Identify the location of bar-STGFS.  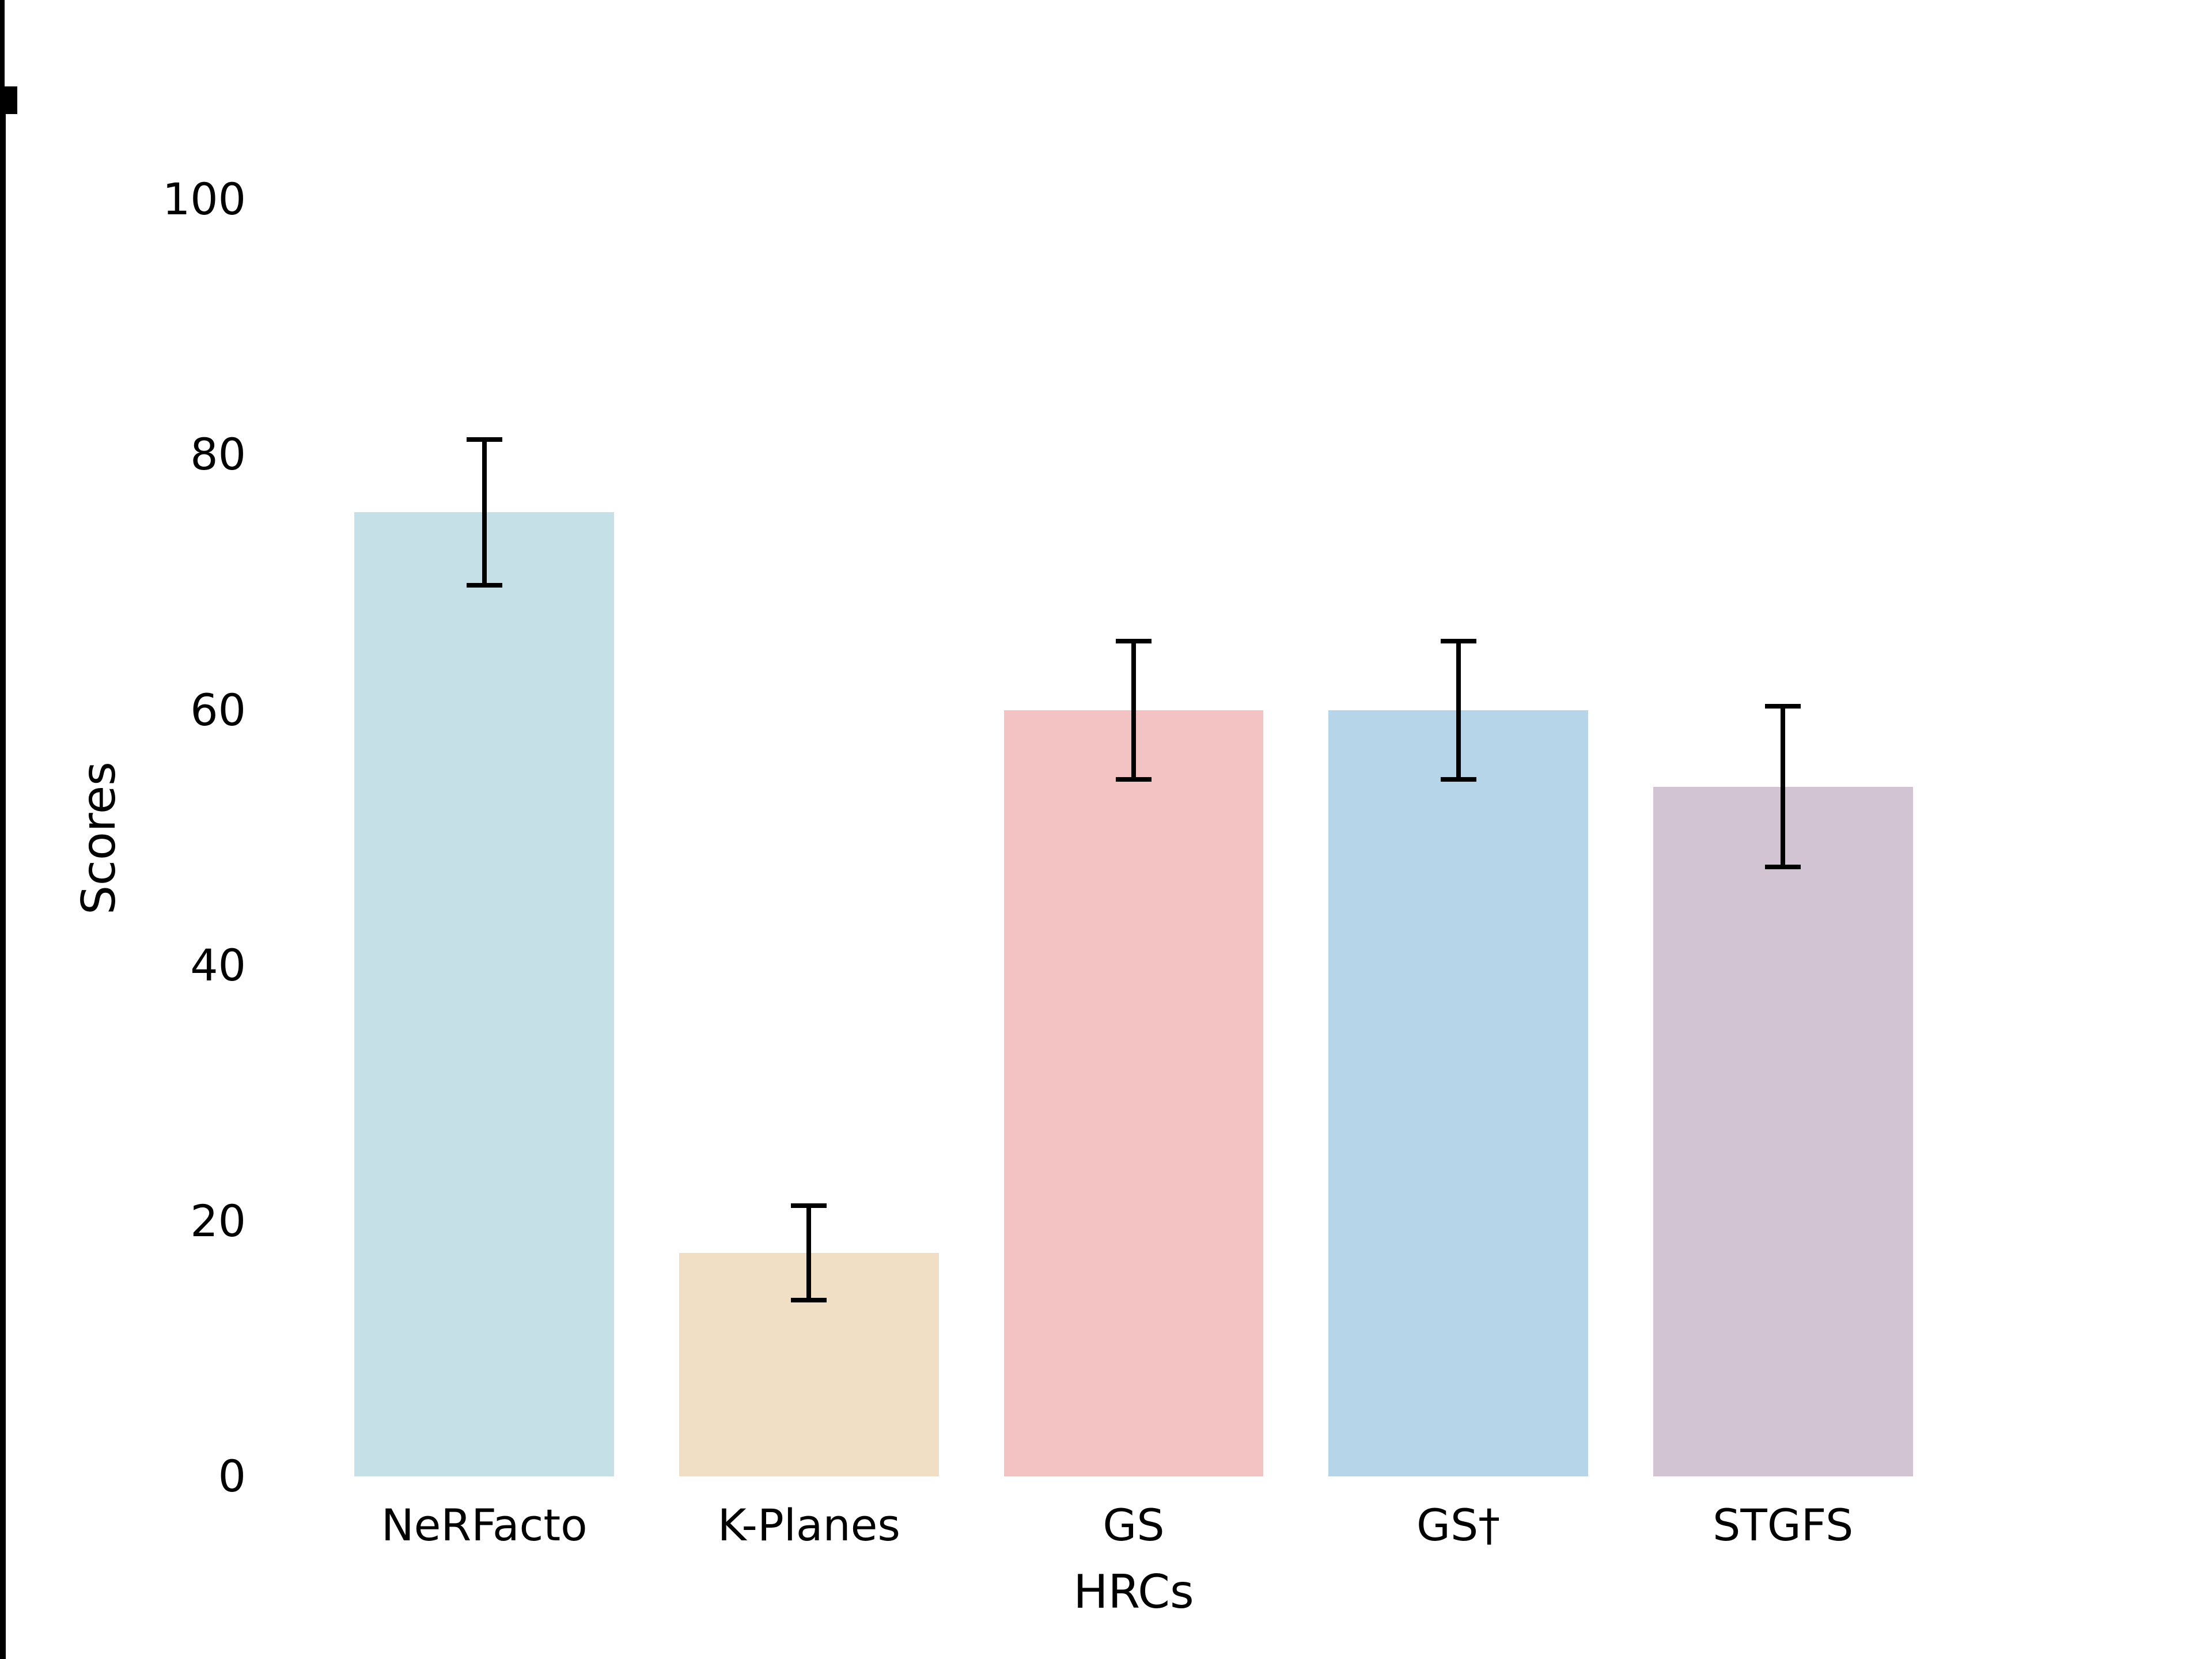
(1783, 1131).